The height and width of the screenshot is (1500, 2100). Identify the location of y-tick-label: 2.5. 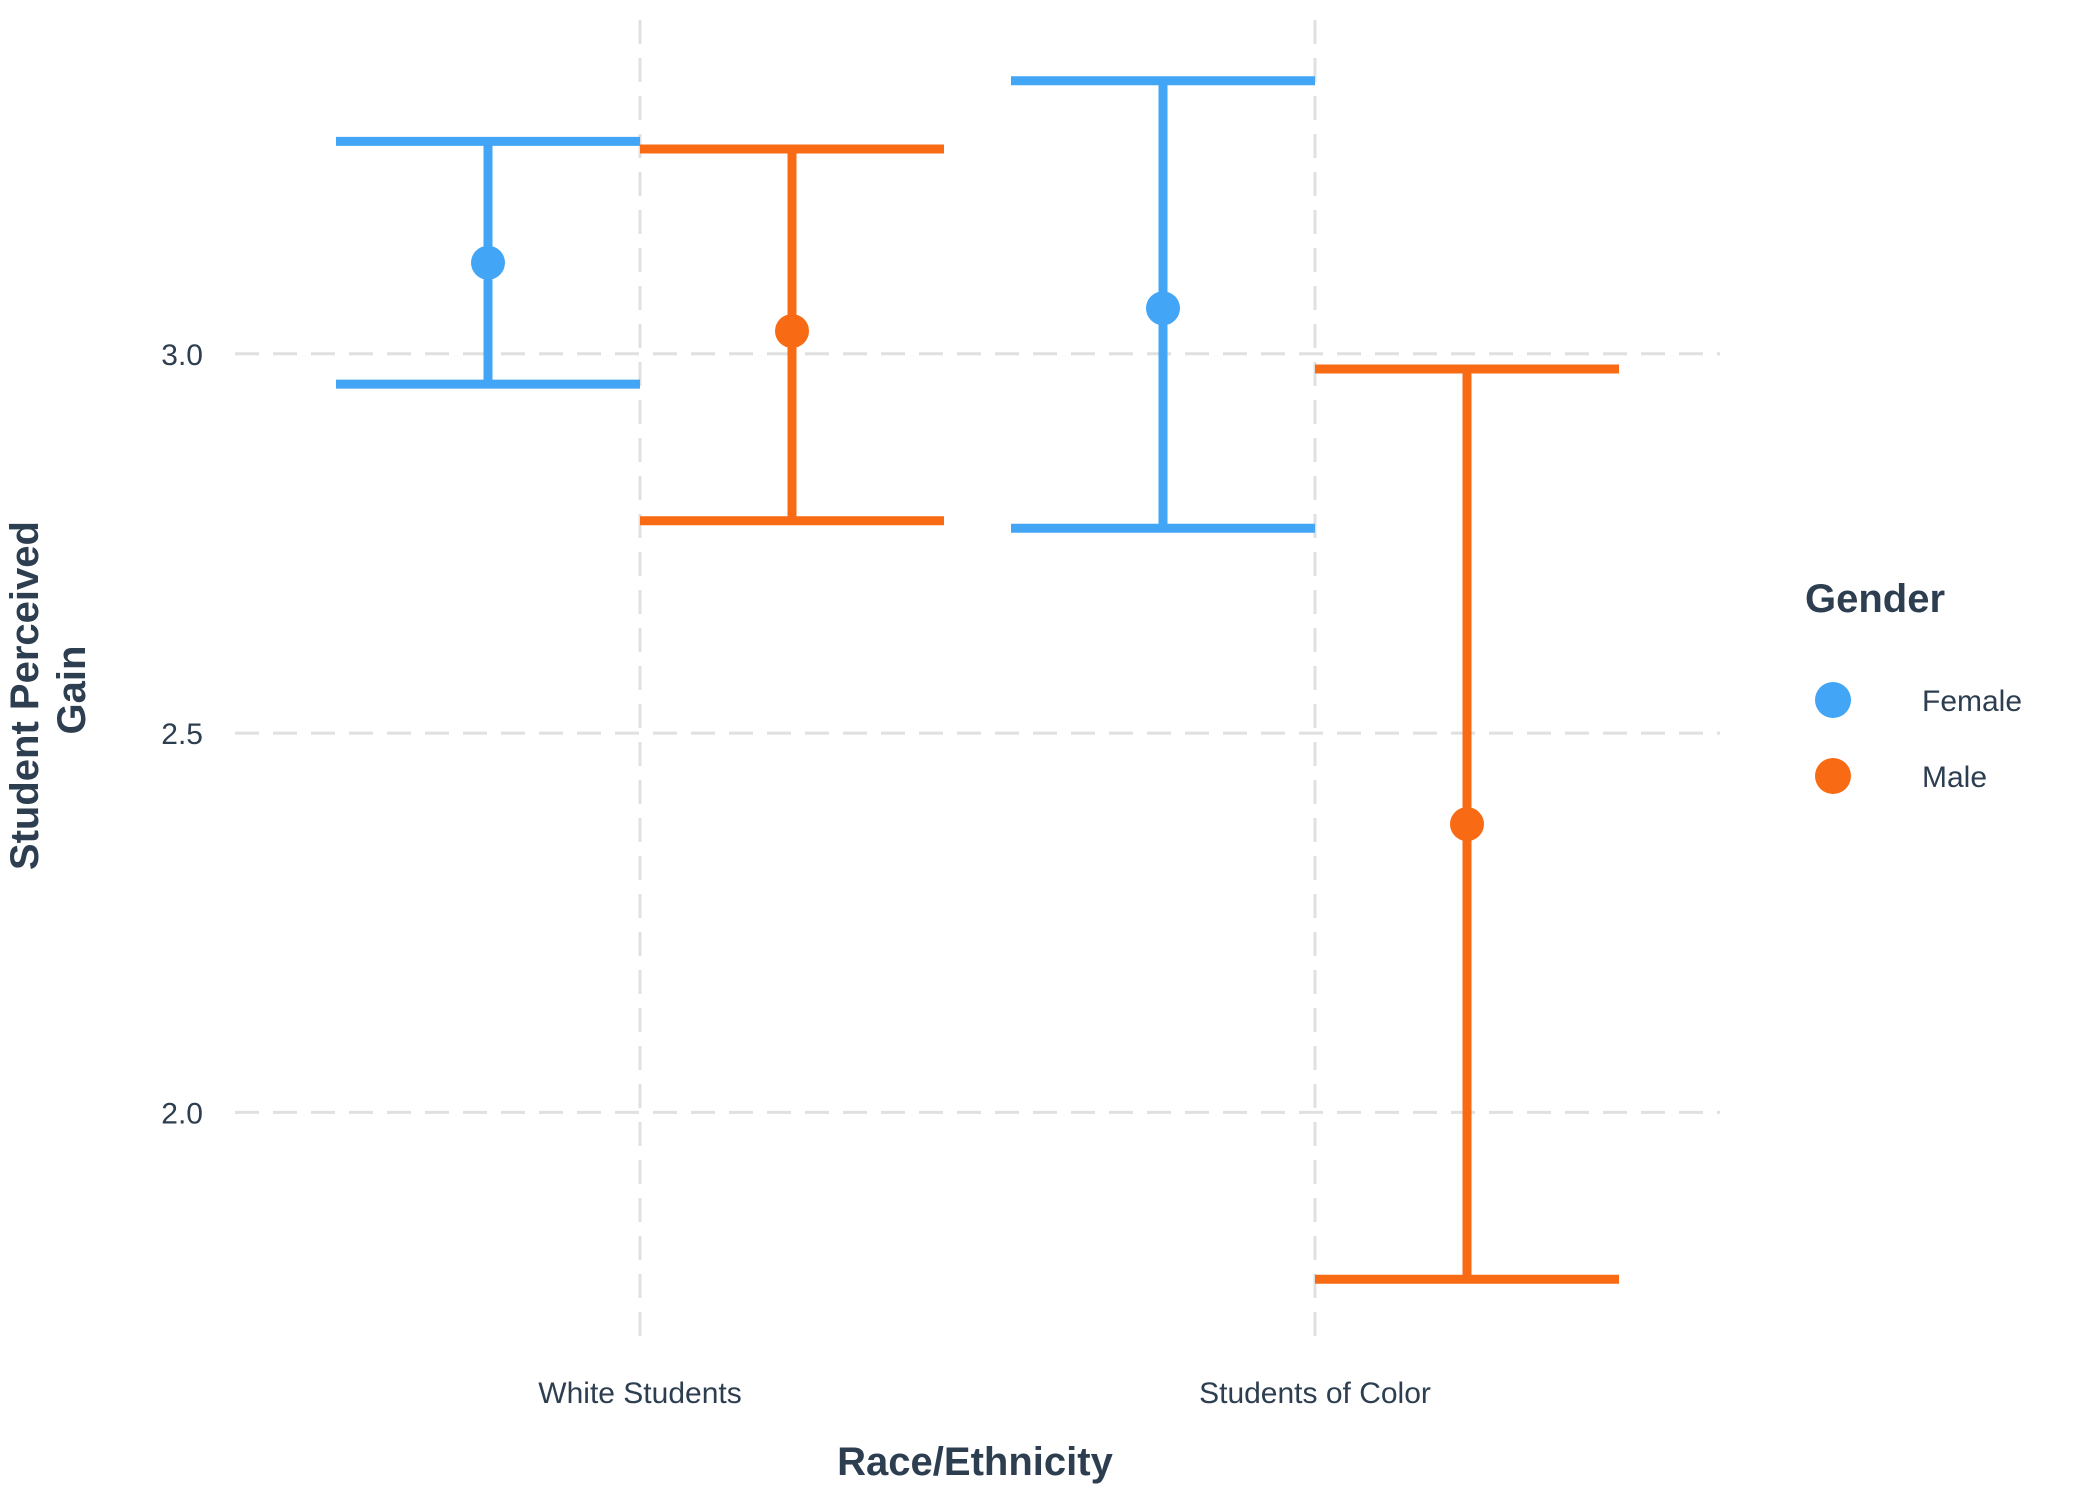
(182, 734).